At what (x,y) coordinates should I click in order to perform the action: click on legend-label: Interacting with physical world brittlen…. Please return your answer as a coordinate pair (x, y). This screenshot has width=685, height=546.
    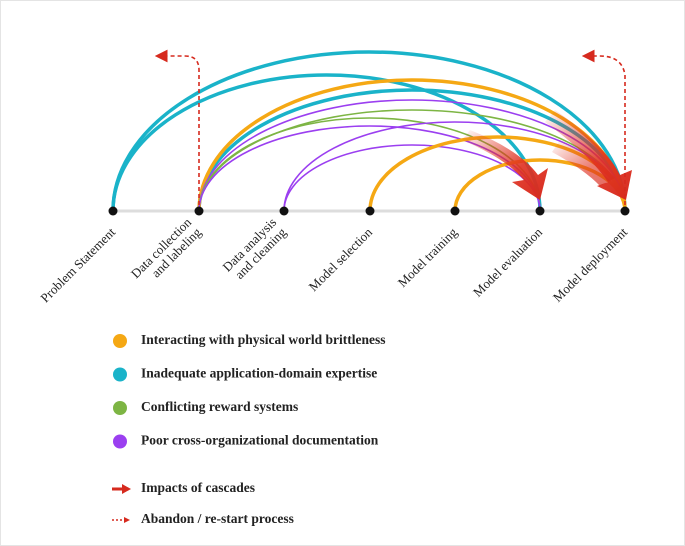
    Looking at the image, I should click on (263, 339).